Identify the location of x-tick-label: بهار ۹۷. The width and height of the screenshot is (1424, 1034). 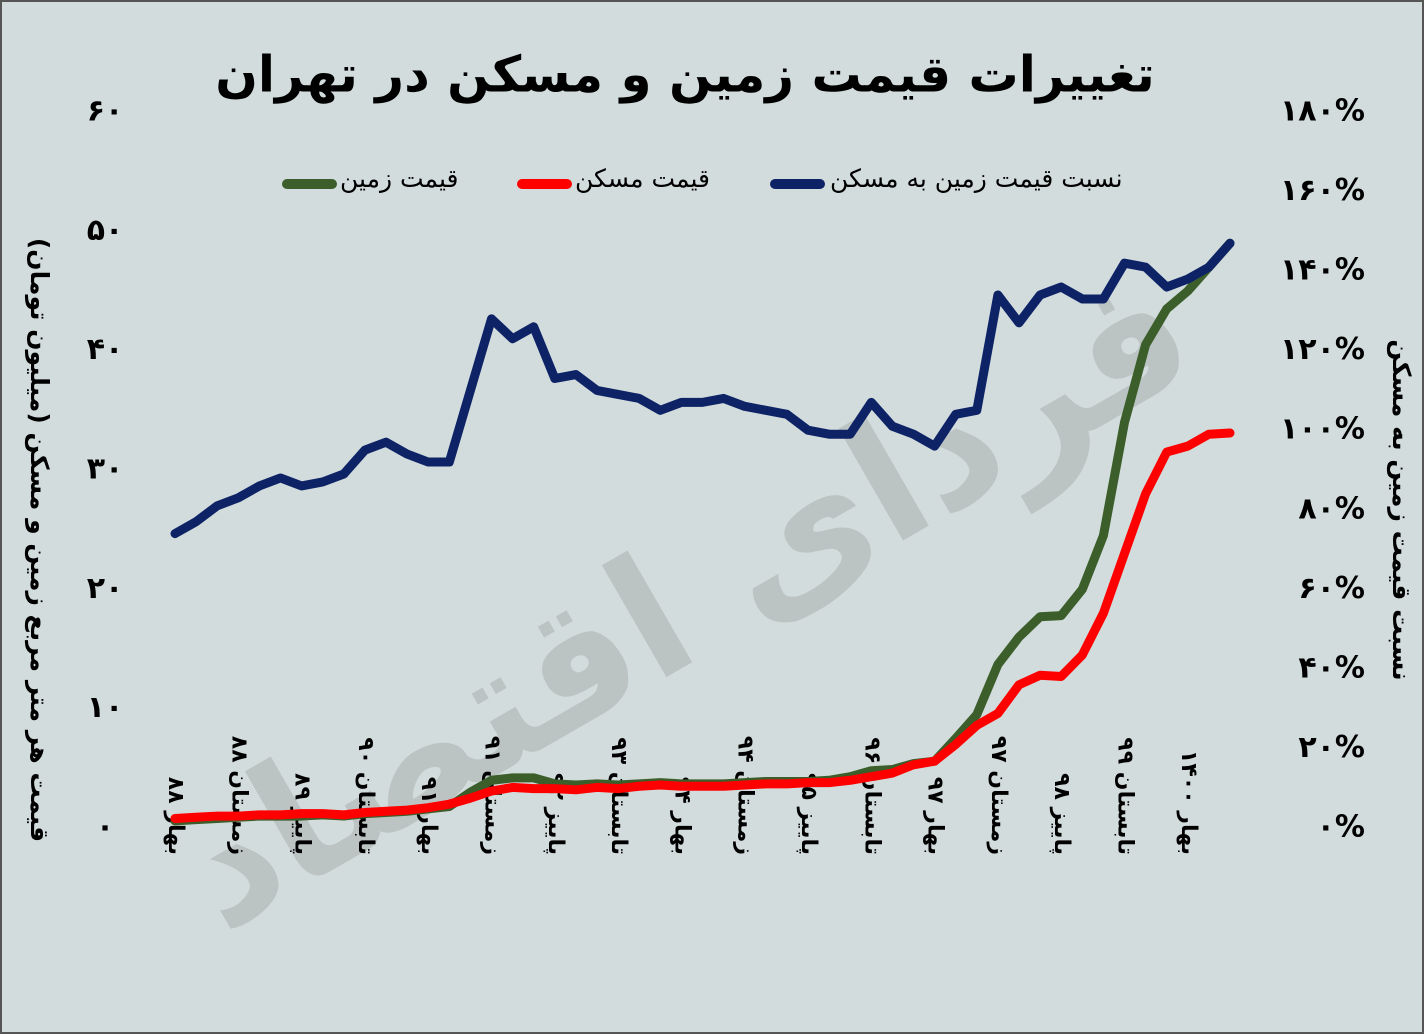
(935, 816).